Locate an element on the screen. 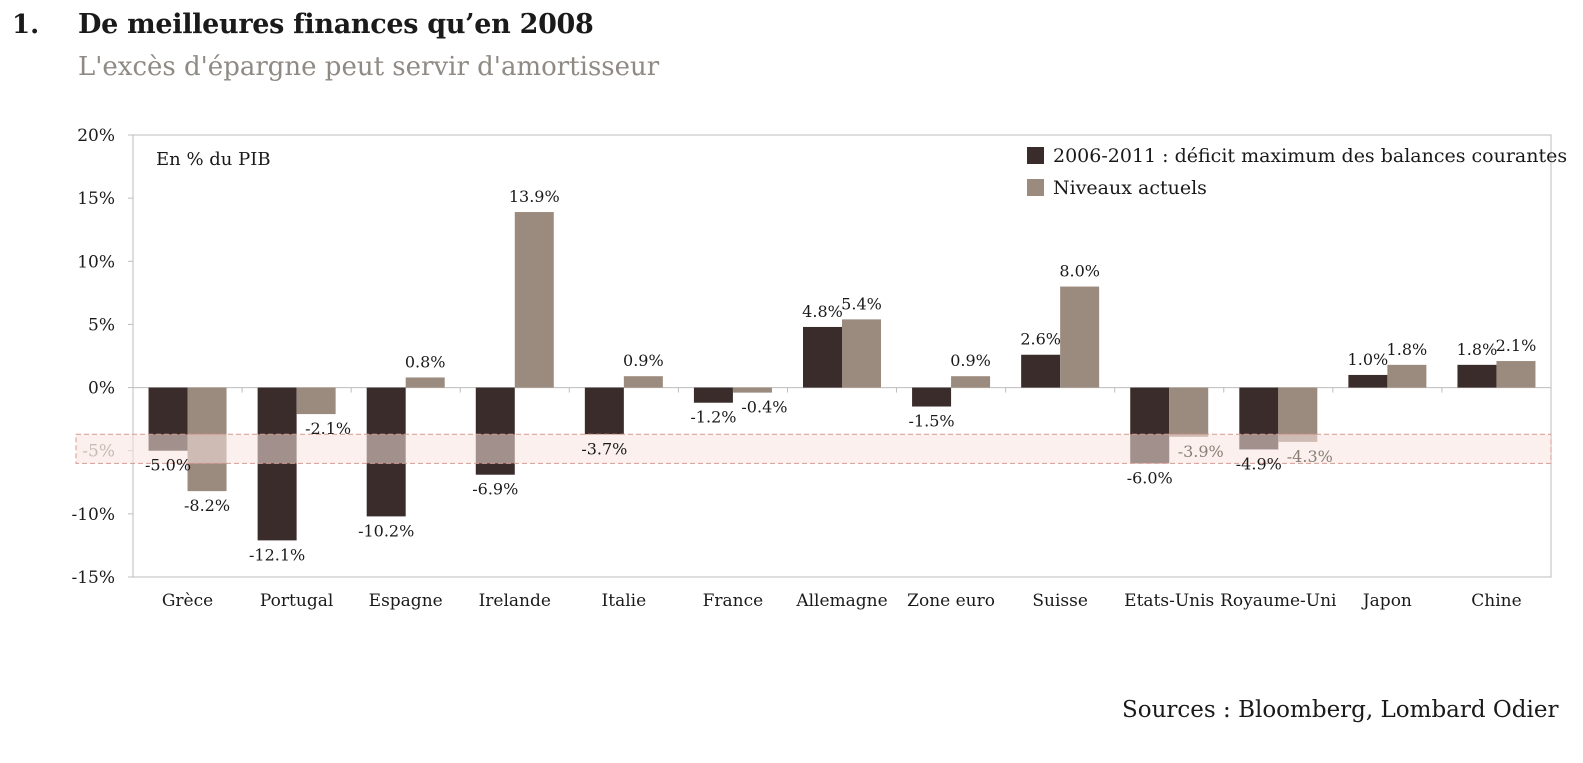  x-tick-label: Etats-Unis is located at coordinates (1169, 601).